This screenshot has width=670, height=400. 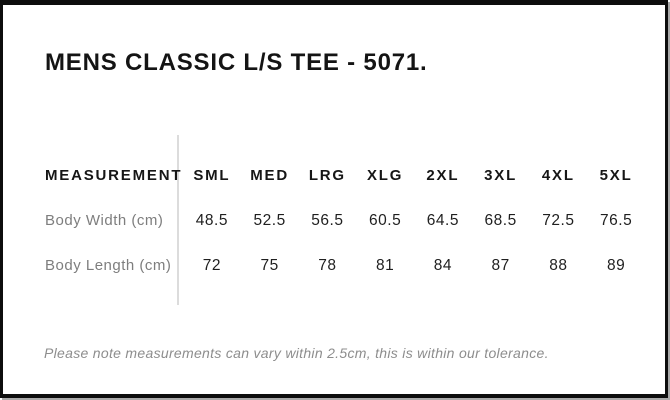 I want to click on measurement-value: 87, so click(x=500, y=265).